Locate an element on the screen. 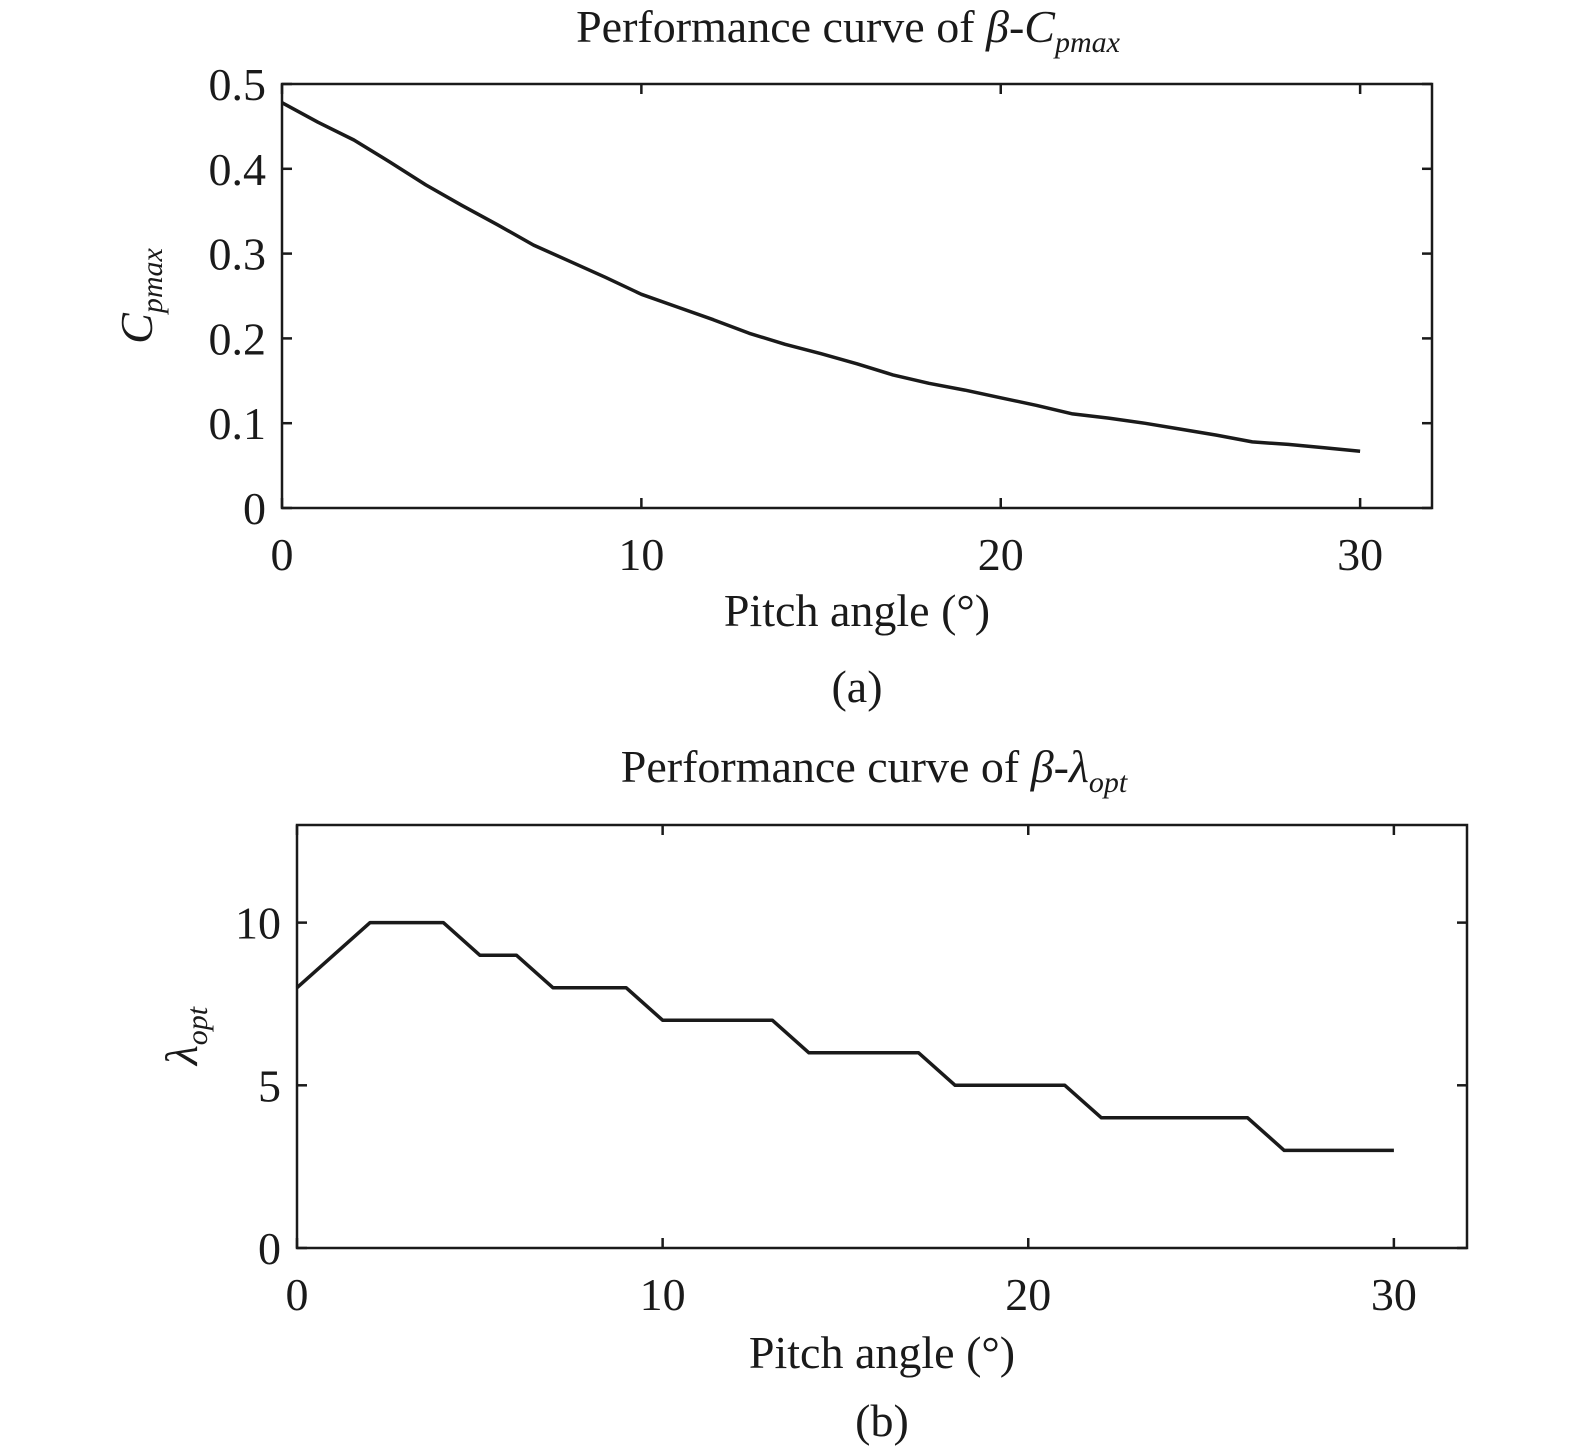  chart-a-ylabel: Cpmax is located at coordinates (140, 295).